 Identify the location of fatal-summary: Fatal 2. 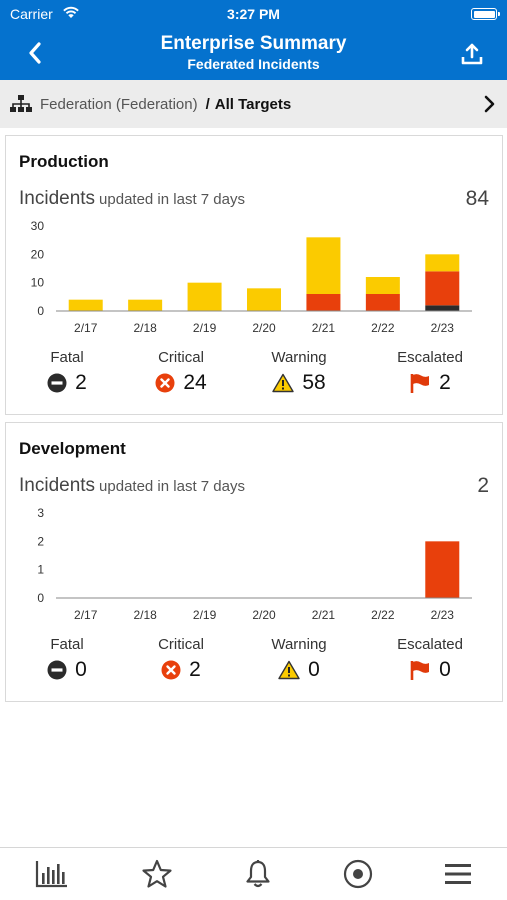
(67, 373).